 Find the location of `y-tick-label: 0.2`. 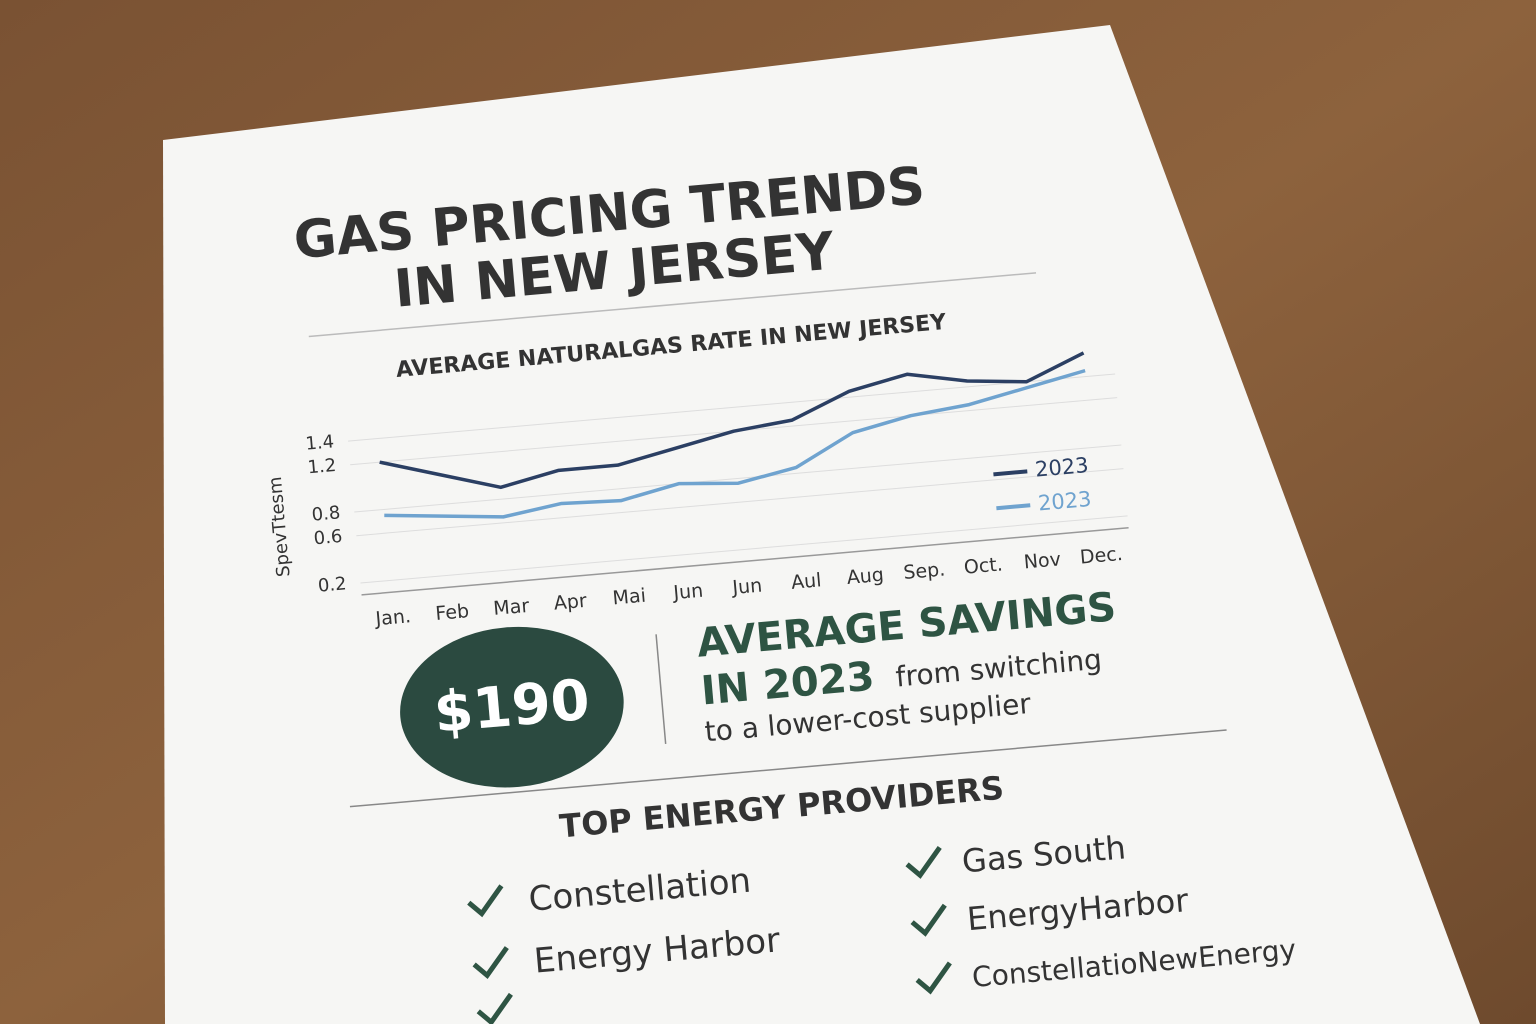

y-tick-label: 0.2 is located at coordinates (332, 584).